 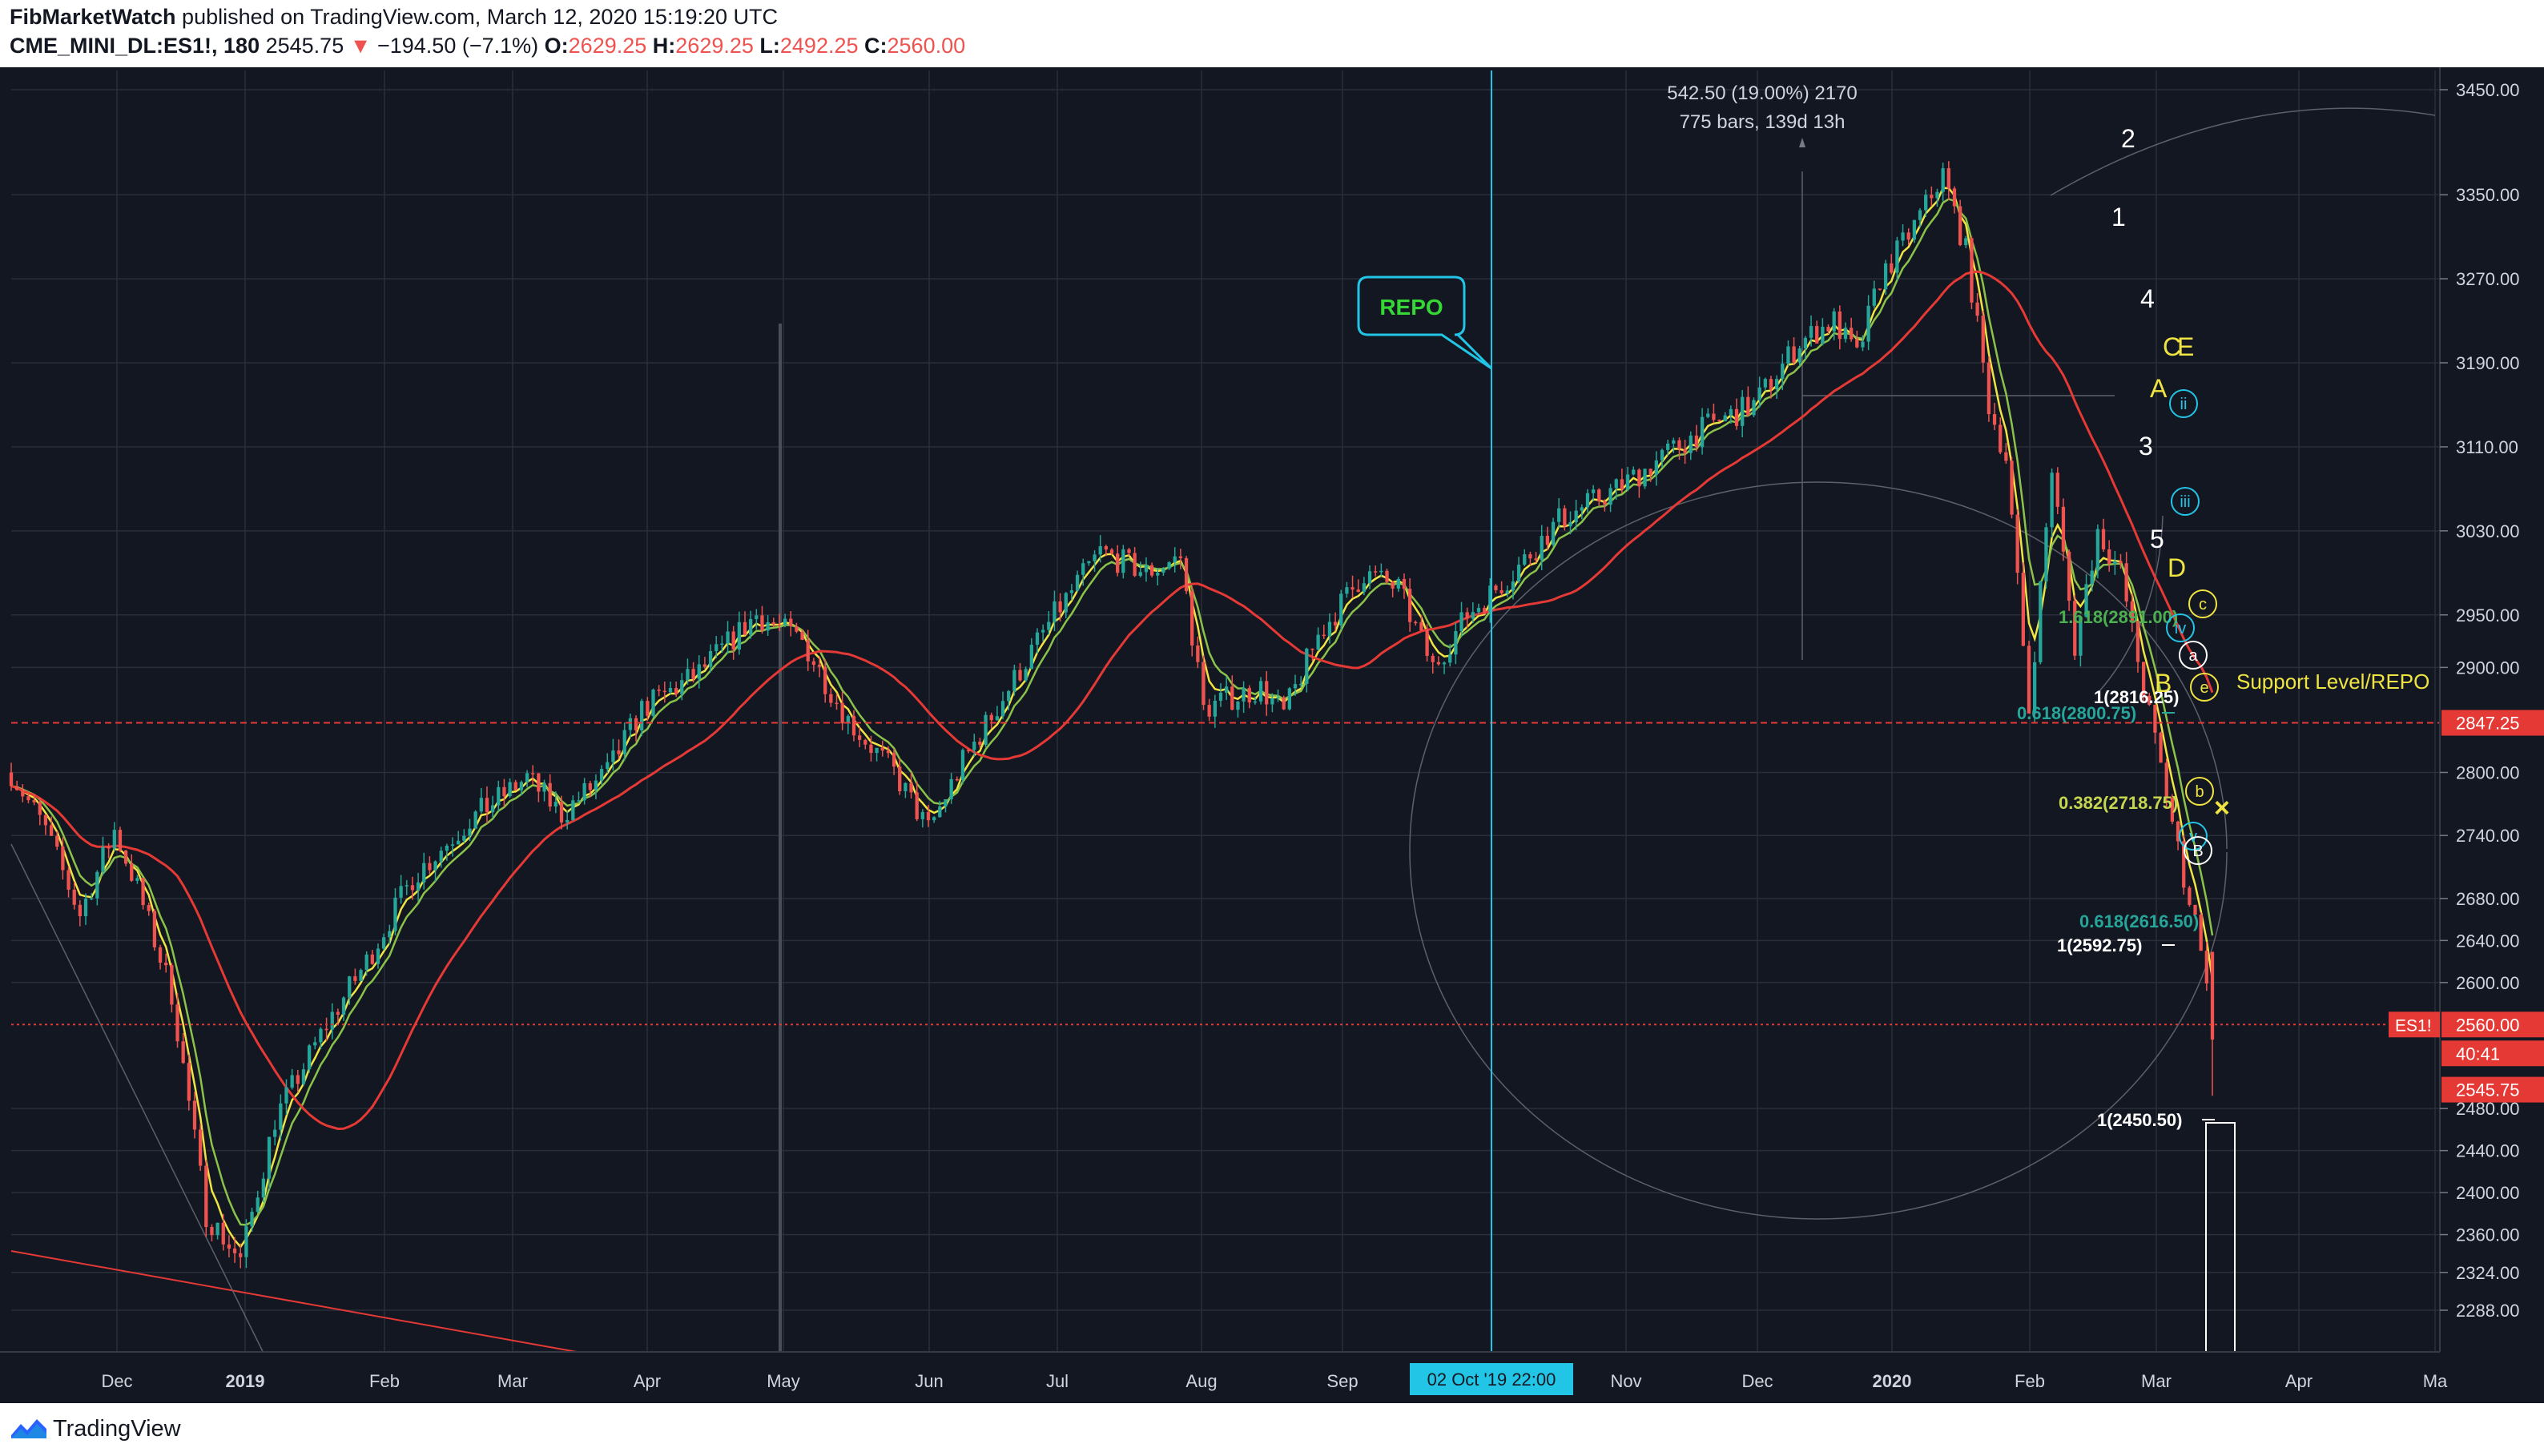 I want to click on fib-level-label: 0.382(2718.75), so click(x=2118, y=803).